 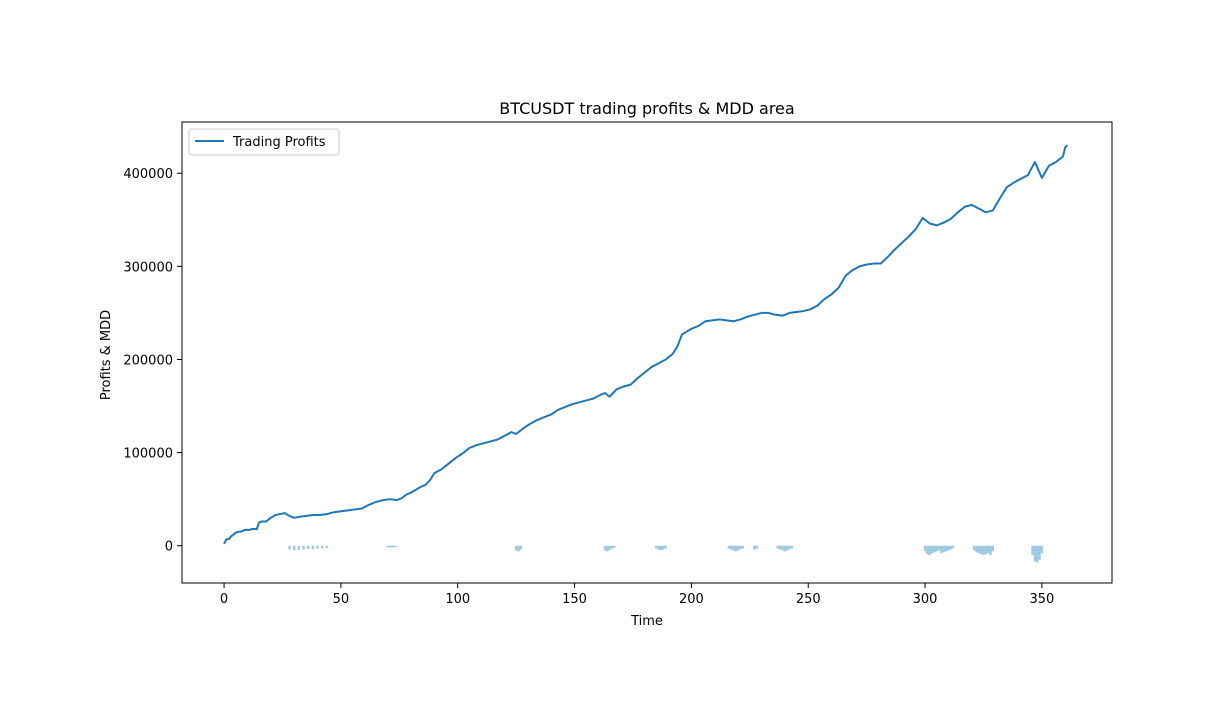 What do you see at coordinates (925, 599) in the screenshot?
I see `x-tick-label: 300` at bounding box center [925, 599].